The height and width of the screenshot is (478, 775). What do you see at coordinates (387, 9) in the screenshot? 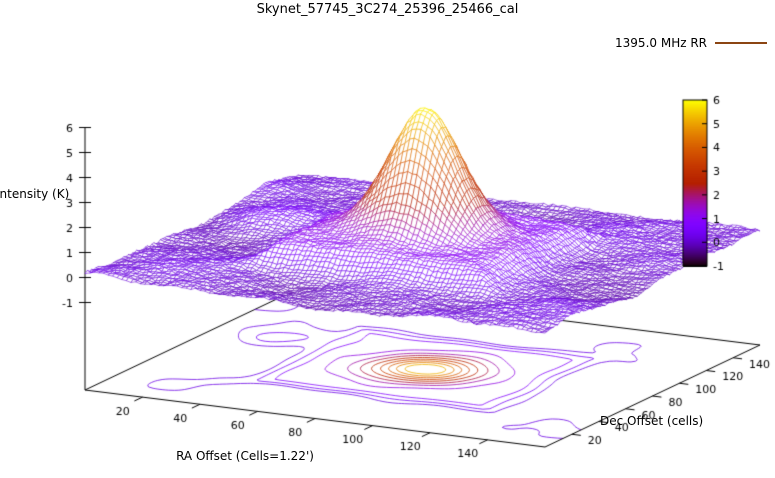
I see `plot-title: Skynet_57745_3C274_25396_25466_cal` at bounding box center [387, 9].